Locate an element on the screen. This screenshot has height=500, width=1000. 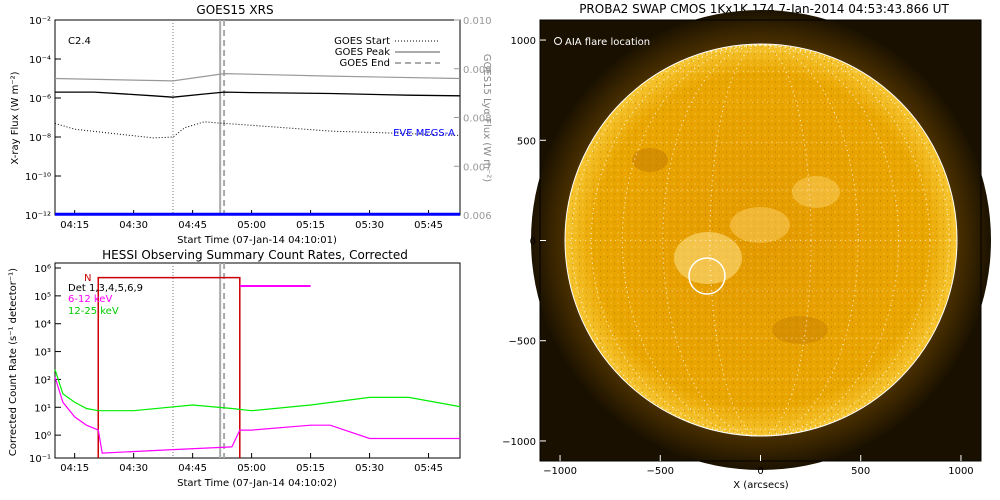
goes-x-ticks: 04:15 04:30 04:45 05:00 05:15 05:30 05:45 is located at coordinates (251, 220).